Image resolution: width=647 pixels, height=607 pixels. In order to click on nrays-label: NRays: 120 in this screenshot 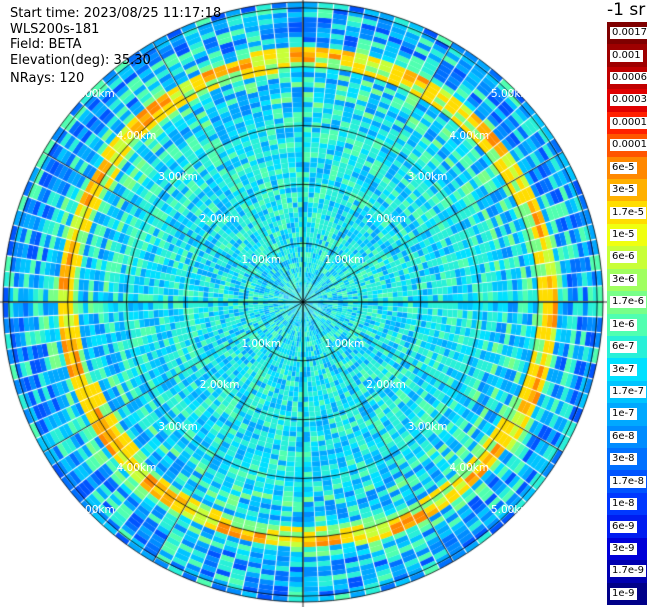, I will do `click(47, 78)`.